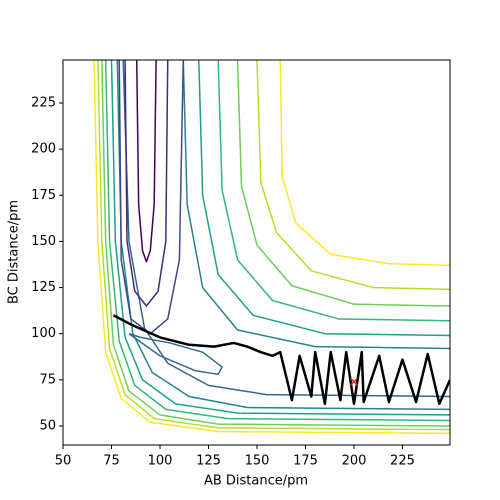 The width and height of the screenshot is (500, 500). I want to click on y-tick-label: 125, so click(43, 287).